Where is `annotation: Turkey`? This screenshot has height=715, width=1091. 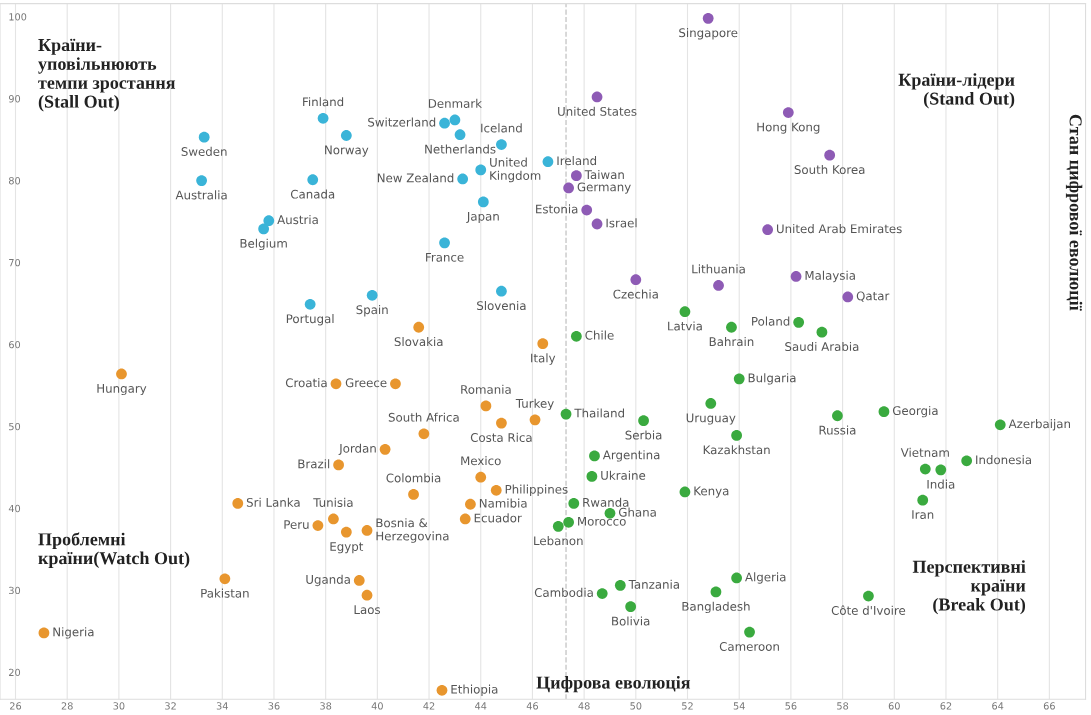 annotation: Turkey is located at coordinates (534, 404).